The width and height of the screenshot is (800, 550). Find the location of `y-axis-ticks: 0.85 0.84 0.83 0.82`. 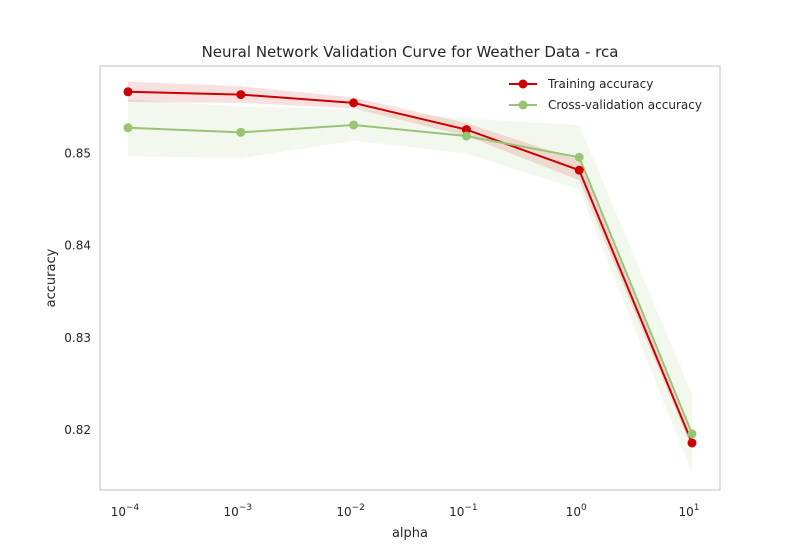

y-axis-ticks: 0.85 0.84 0.83 0.82 is located at coordinates (77, 292).